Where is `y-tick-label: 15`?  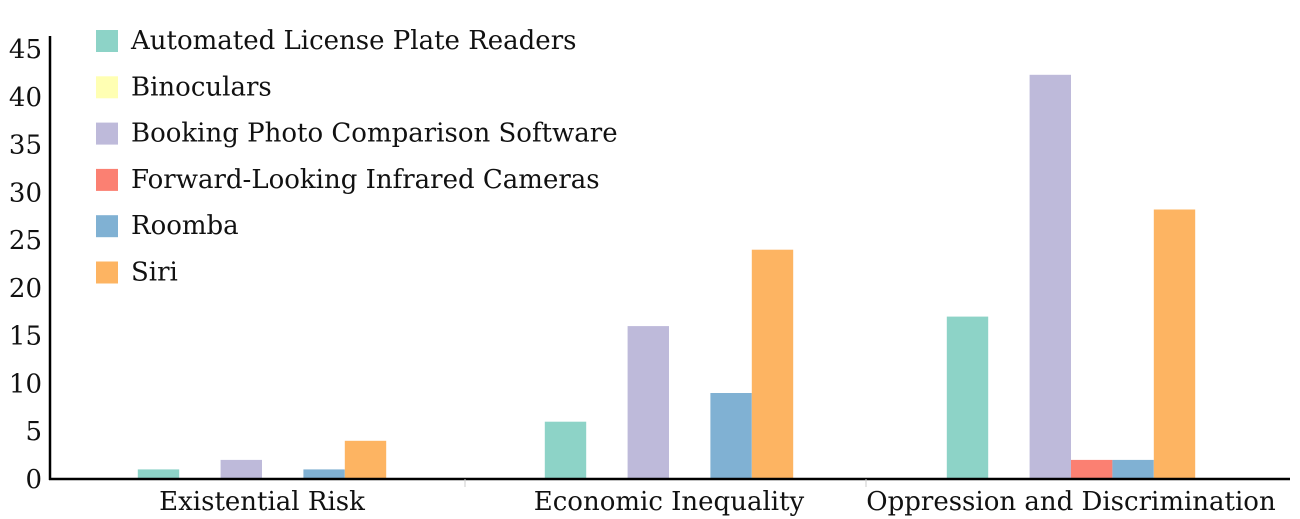
y-tick-label: 15 is located at coordinates (25, 337).